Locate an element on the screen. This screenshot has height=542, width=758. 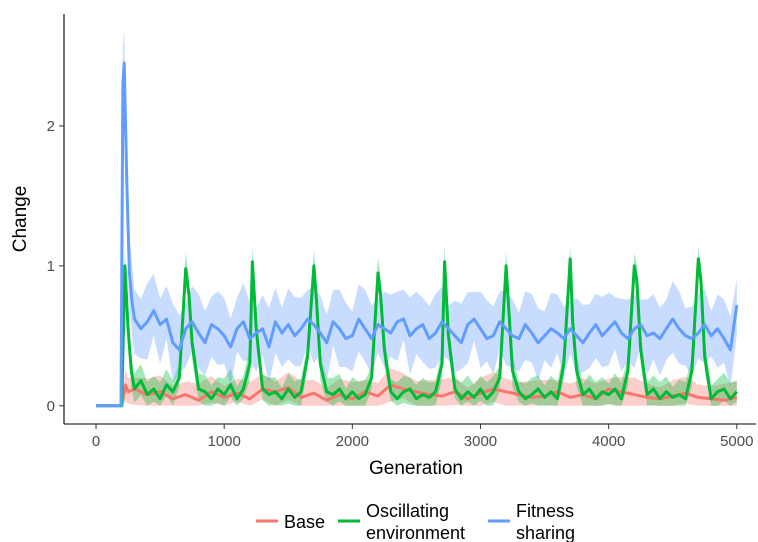
x-axis-title: Generation is located at coordinates (416, 468).